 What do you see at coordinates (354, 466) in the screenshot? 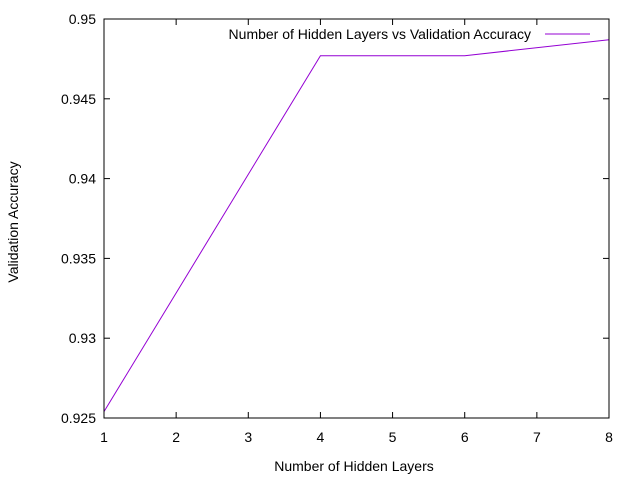
I see `x-axis-label: Number of Hidden Layers` at bounding box center [354, 466].